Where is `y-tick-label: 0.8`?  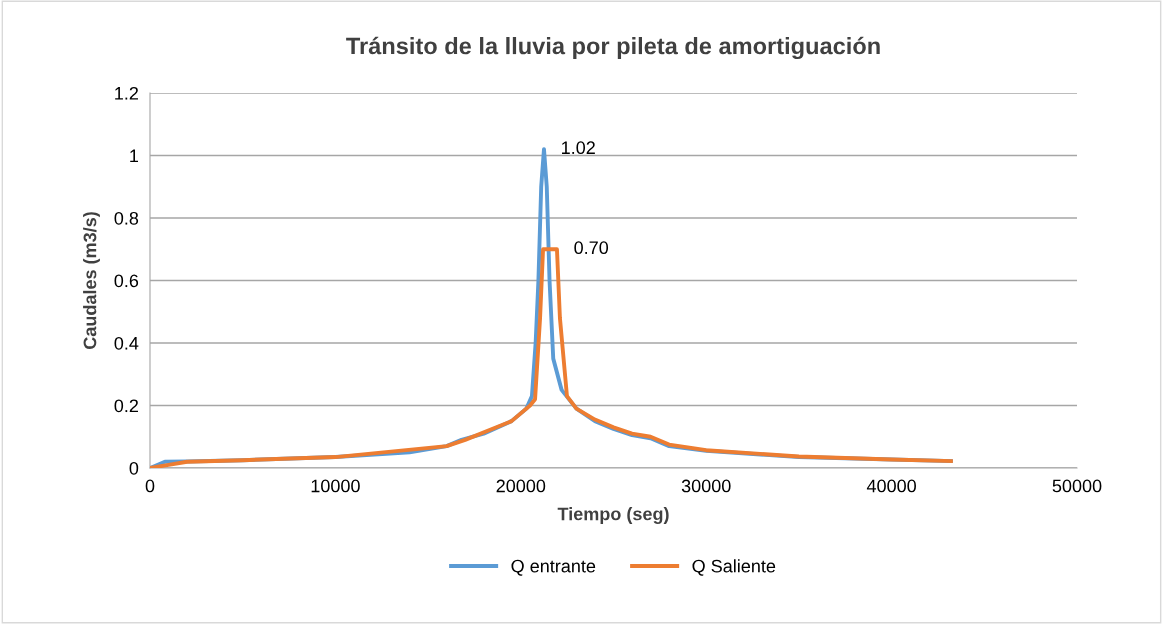 y-tick-label: 0.8 is located at coordinates (126, 218).